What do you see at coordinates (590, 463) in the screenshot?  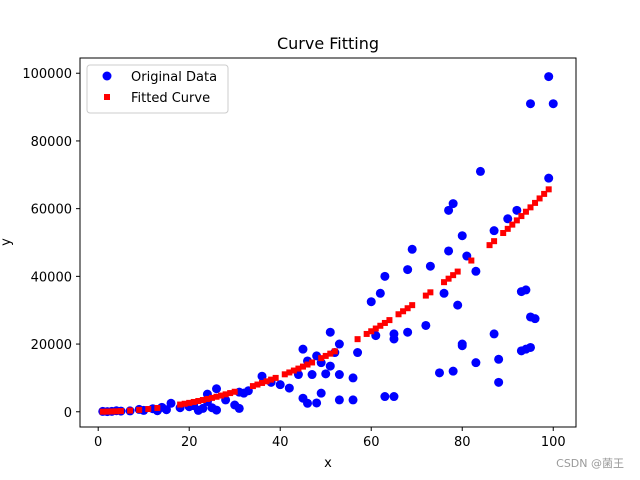 I see `watermark: CSDN @菌王` at bounding box center [590, 463].